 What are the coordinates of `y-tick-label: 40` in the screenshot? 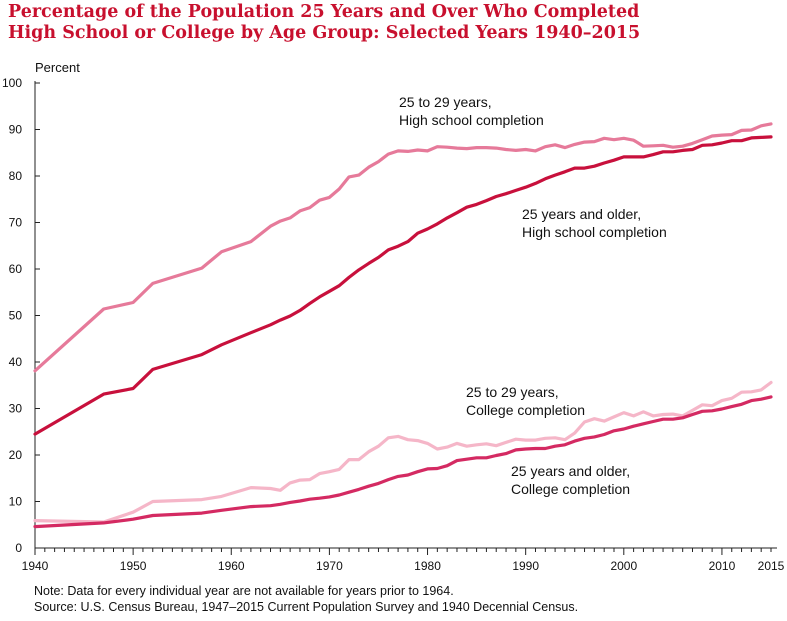 It's located at (16, 362).